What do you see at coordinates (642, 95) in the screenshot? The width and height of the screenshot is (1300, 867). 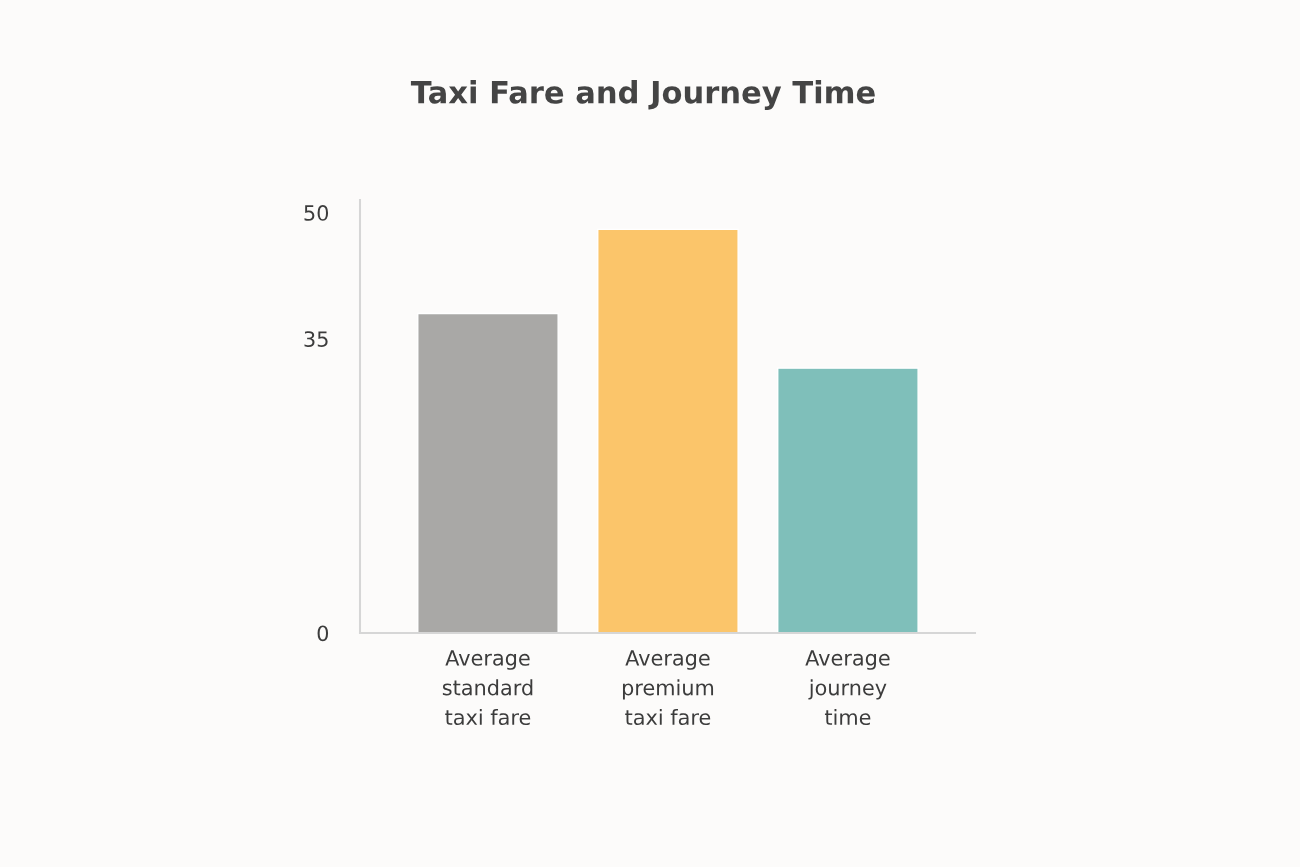 I see `chart-title: Taxi Fare and Journey Time` at bounding box center [642, 95].